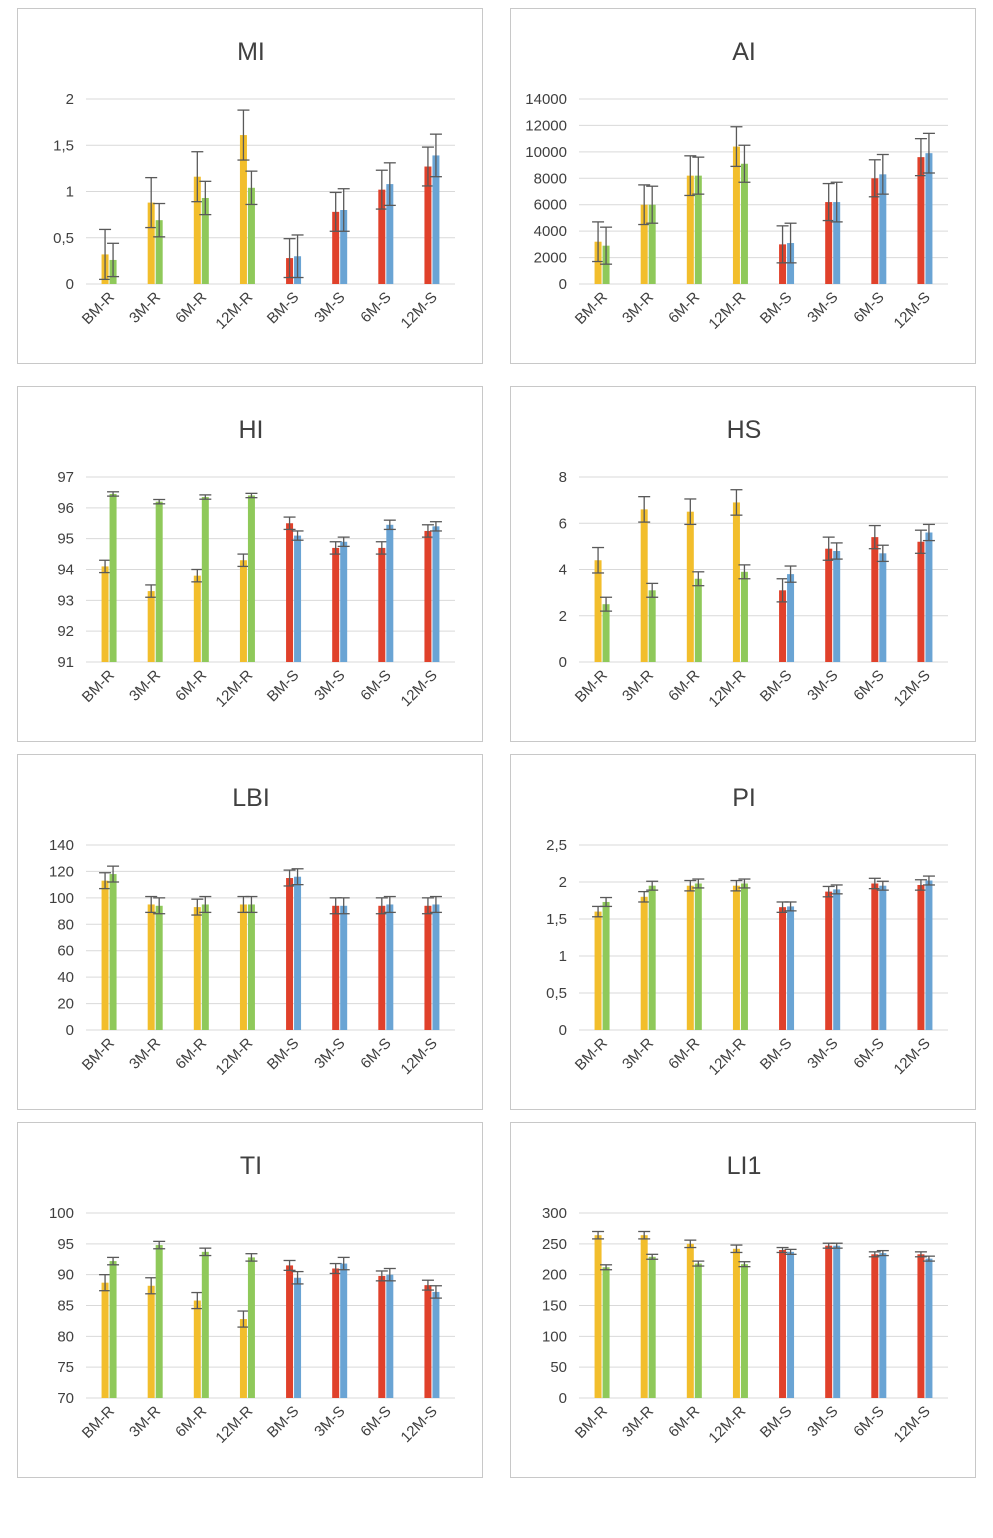  What do you see at coordinates (65, 951) in the screenshot?
I see `y-tick-label: 60` at bounding box center [65, 951].